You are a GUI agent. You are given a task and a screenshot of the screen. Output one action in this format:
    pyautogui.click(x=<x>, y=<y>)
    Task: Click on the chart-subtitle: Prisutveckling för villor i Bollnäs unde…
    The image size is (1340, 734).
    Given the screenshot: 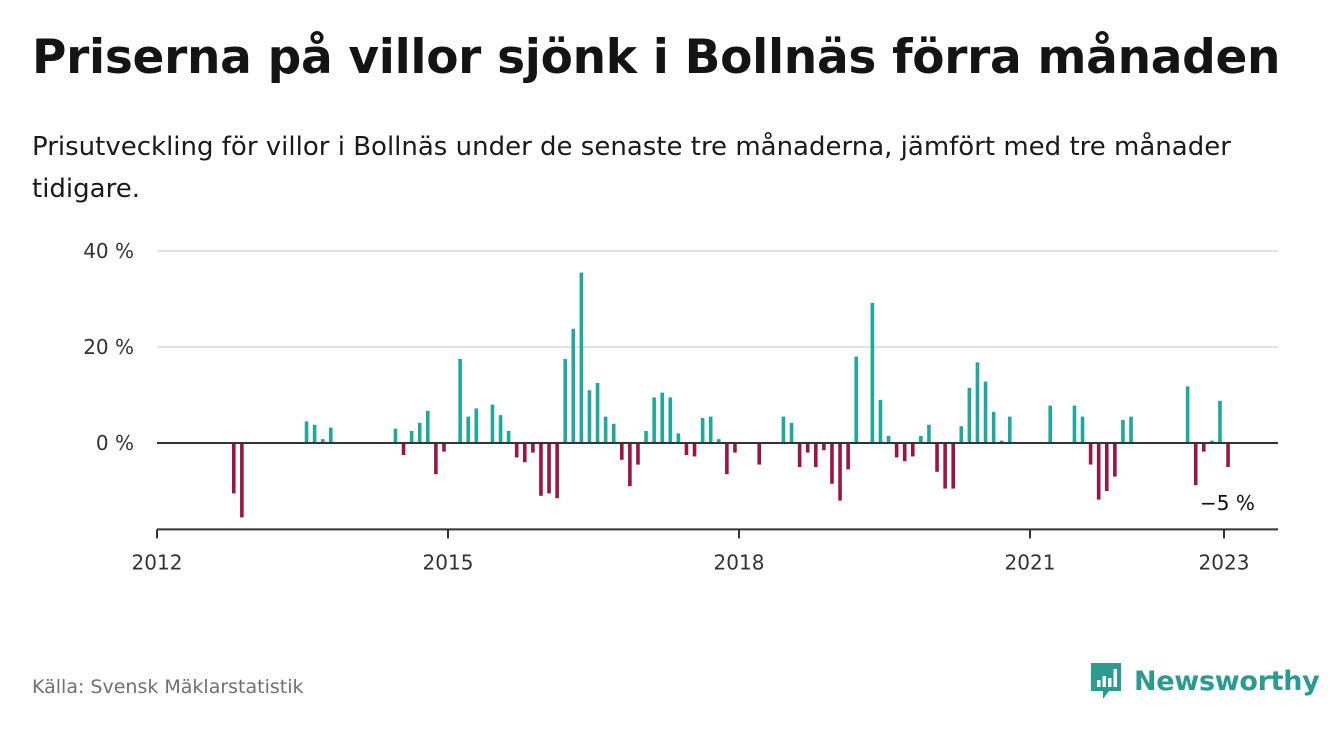 What is the action you would take?
    pyautogui.click(x=631, y=168)
    